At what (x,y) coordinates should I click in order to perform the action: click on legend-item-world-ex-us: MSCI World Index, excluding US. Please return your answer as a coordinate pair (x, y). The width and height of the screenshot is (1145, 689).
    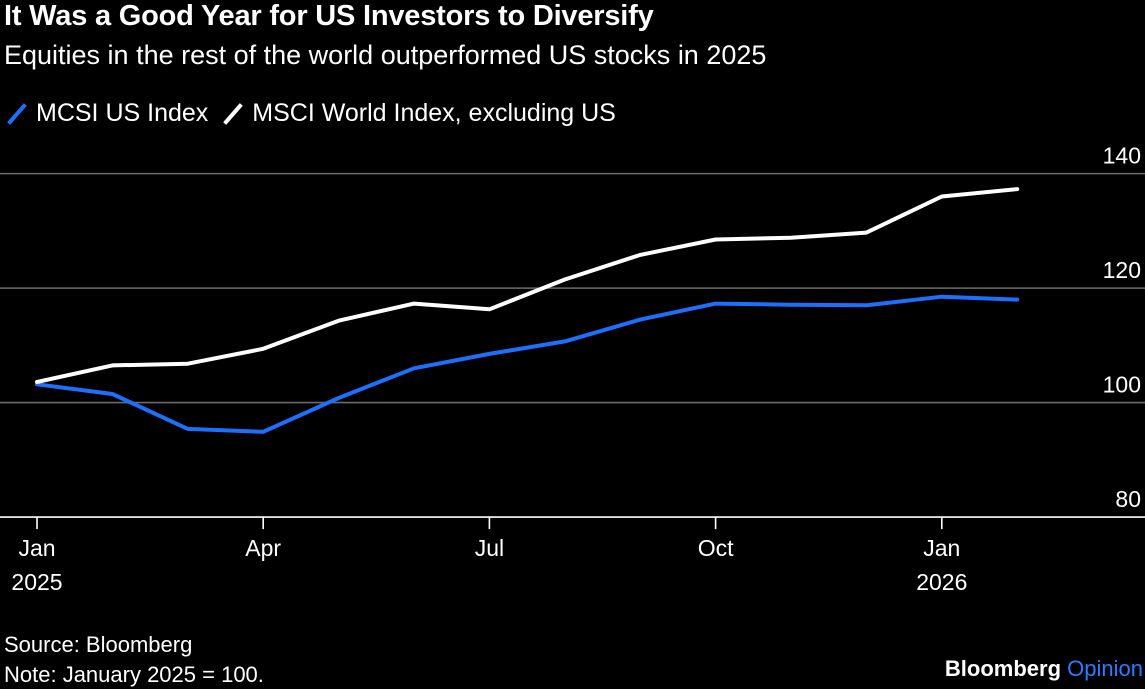
    Looking at the image, I should click on (419, 113).